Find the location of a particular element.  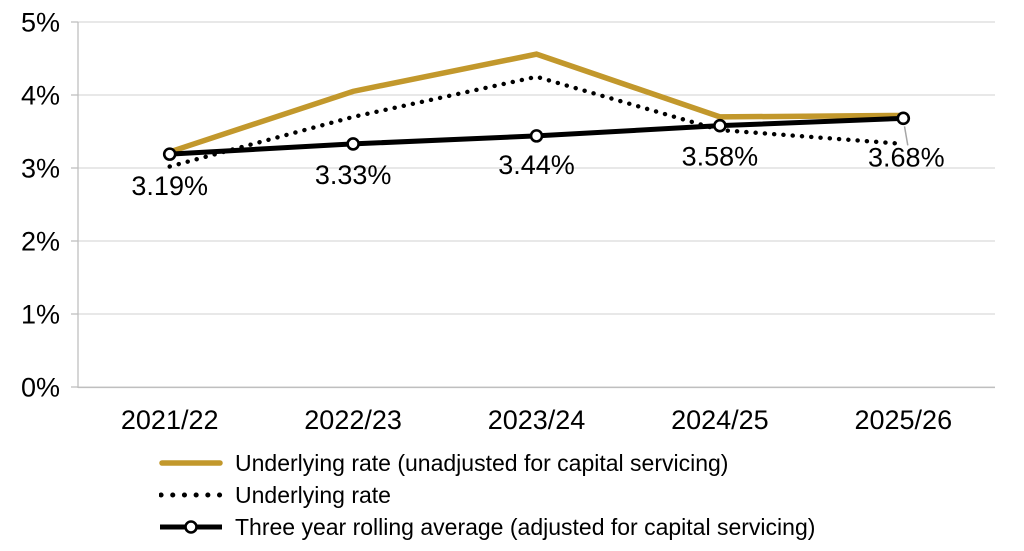

label-leader-line is located at coordinates (906, 136).